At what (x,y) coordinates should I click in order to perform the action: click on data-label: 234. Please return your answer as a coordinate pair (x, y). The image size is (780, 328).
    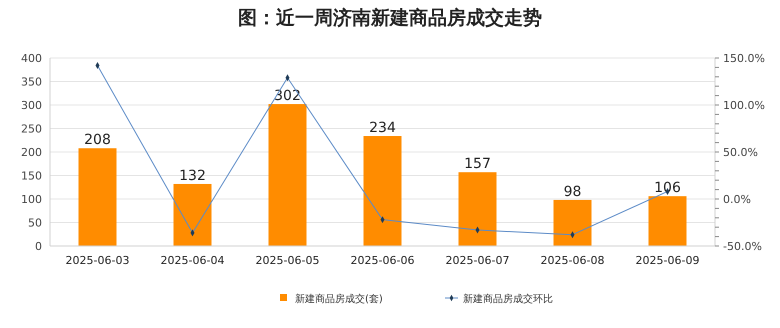
    Looking at the image, I should click on (382, 128).